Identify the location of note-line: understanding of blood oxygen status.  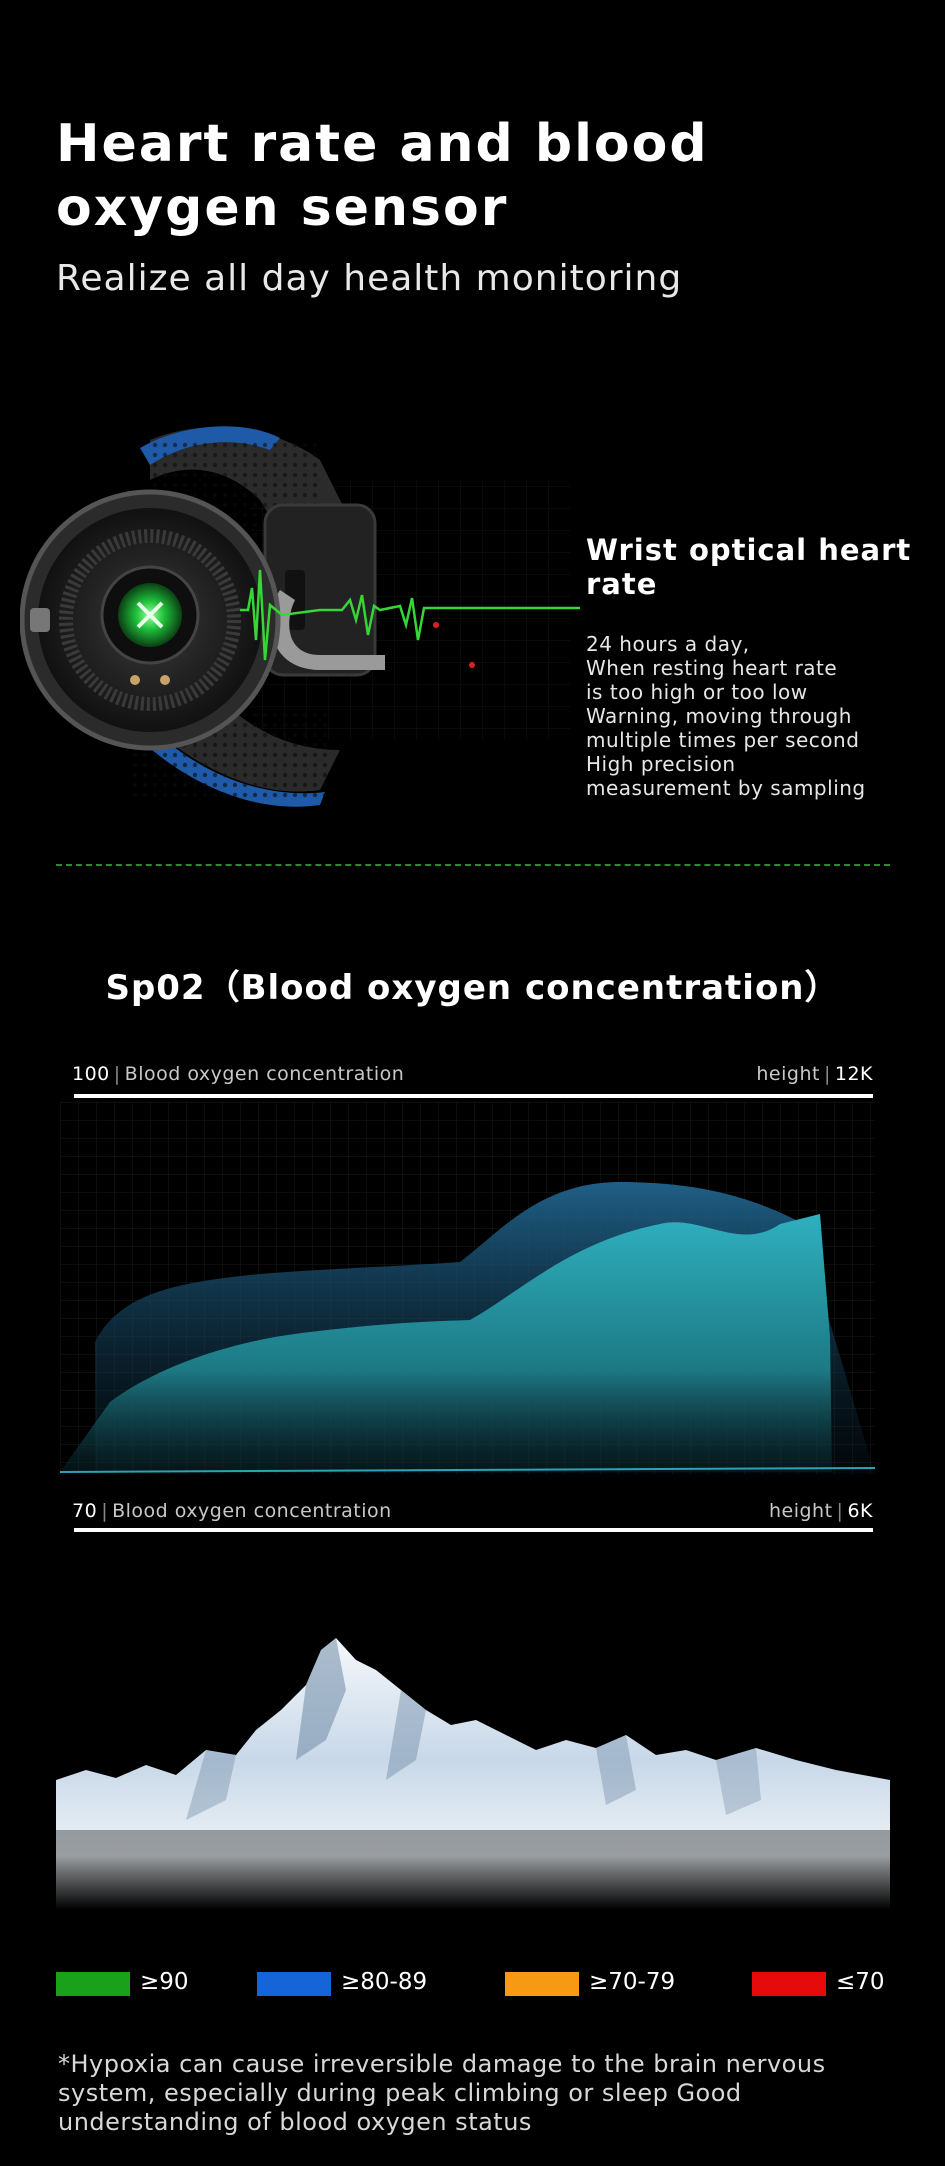
(295, 2122).